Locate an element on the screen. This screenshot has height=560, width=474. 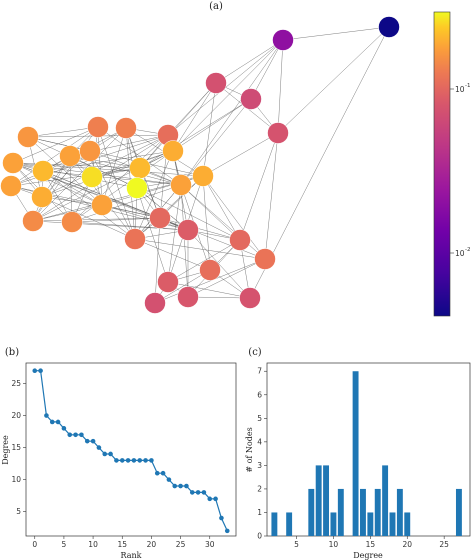
rank-axis-ticks: 0 5 10 15 20 25 30 5 10 15 20 25 is located at coordinates (112, 464).